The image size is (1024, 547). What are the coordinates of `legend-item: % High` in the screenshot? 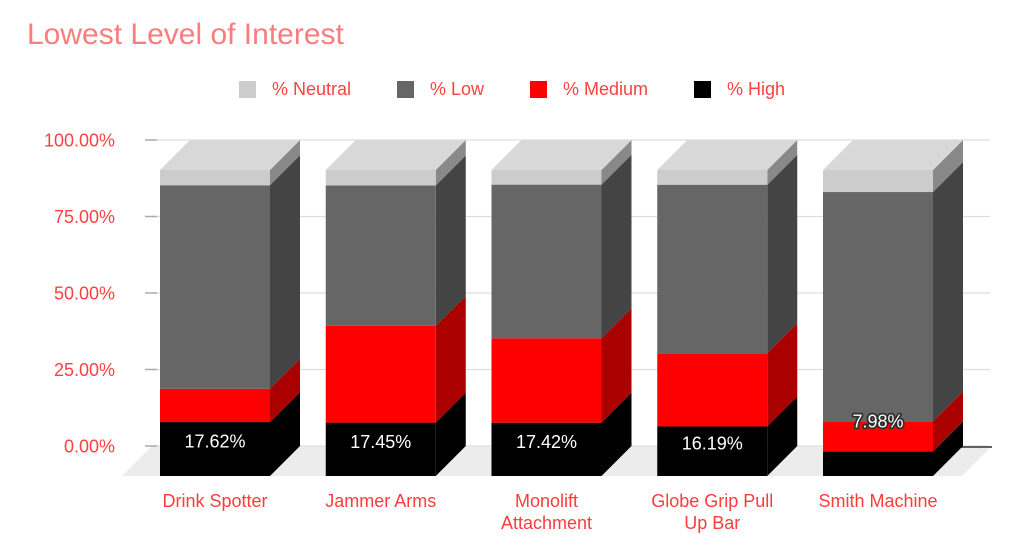 It's located at (739, 89).